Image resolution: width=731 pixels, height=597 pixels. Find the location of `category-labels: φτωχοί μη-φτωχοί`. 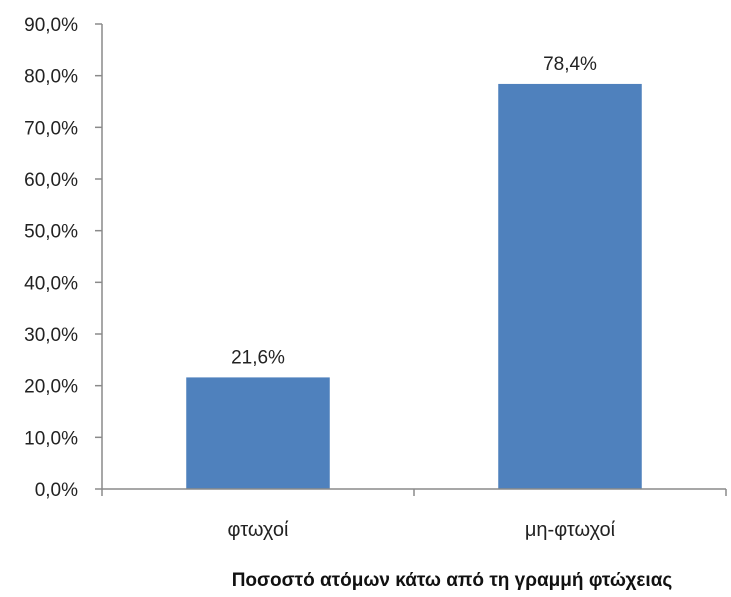

category-labels: φτωχοί μη-φτωχοί is located at coordinates (422, 530).